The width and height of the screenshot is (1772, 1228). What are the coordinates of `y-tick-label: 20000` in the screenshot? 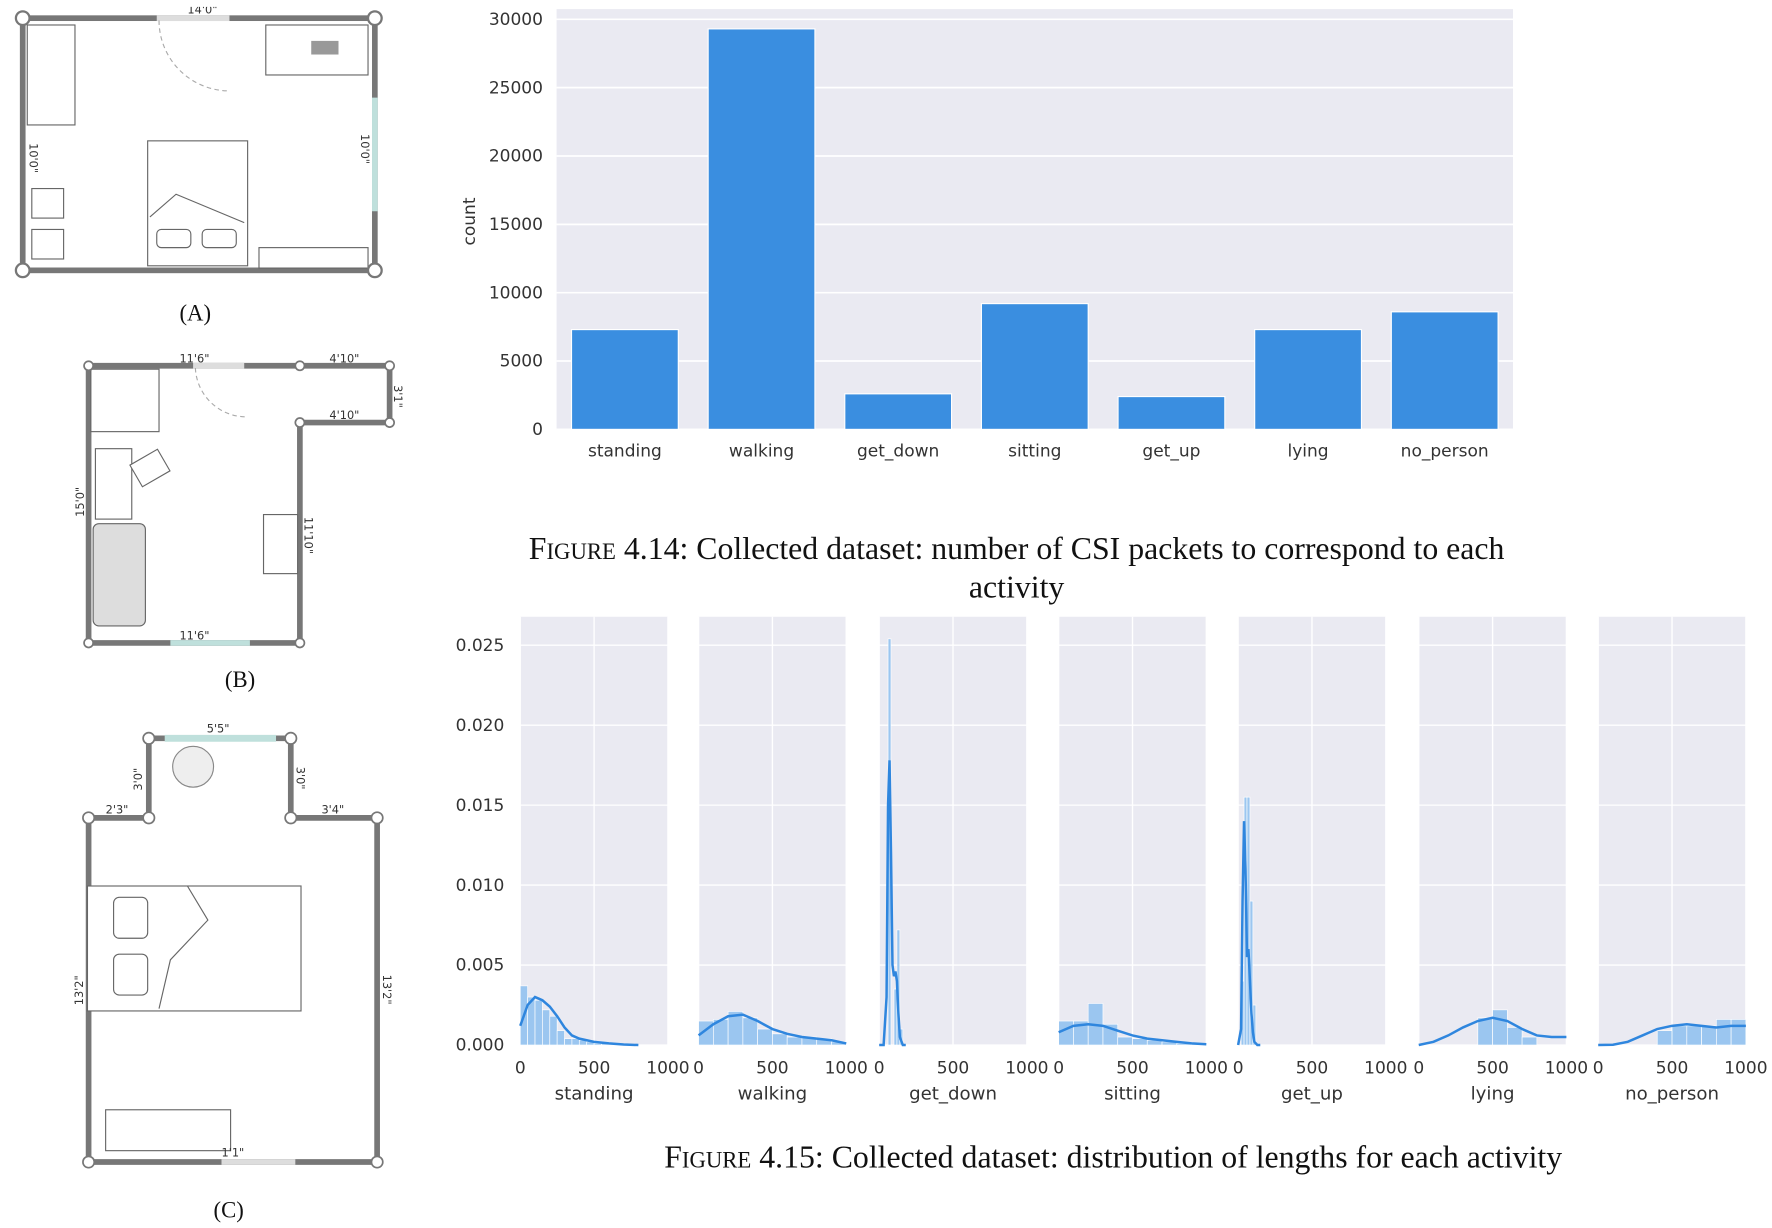 It's located at (516, 157).